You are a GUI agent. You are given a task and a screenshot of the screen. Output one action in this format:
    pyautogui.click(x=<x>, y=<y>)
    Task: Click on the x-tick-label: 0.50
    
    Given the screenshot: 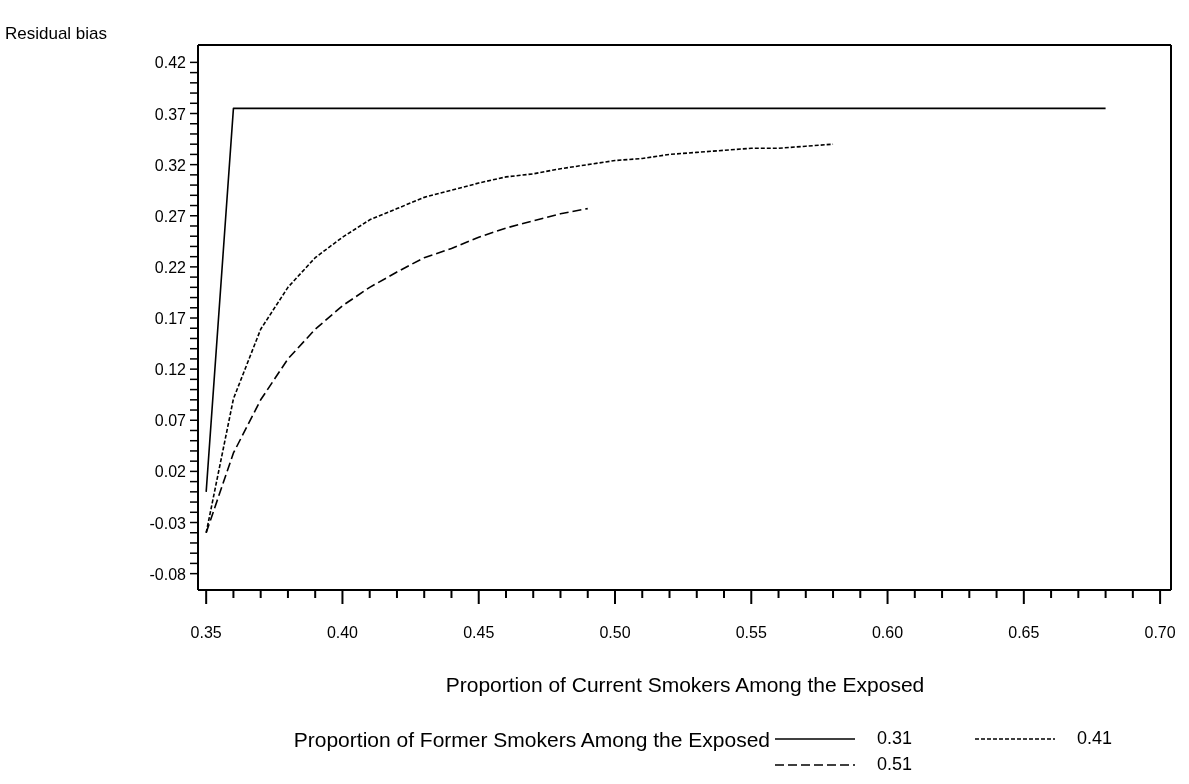 What is the action you would take?
    pyautogui.click(x=615, y=632)
    